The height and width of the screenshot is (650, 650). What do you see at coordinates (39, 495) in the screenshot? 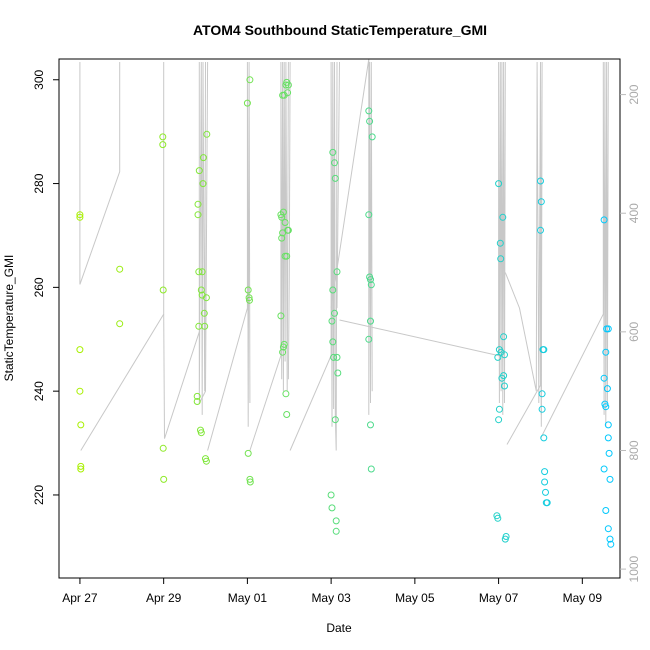
I see `y-tick-label: 220` at bounding box center [39, 495].